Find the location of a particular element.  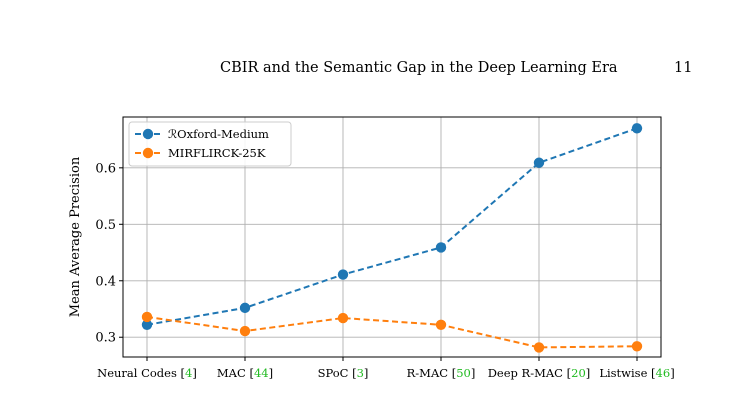

category-name: SPoC is located at coordinates (335, 373).